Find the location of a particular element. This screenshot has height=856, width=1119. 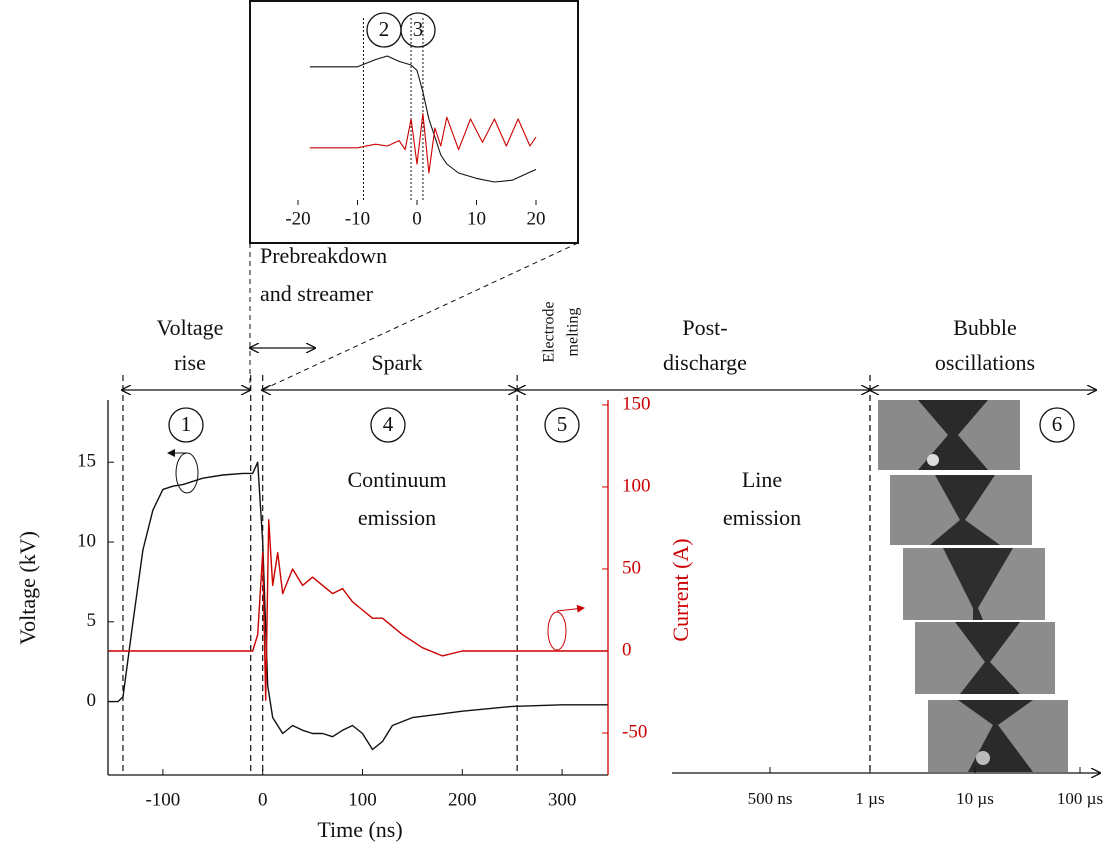

annotation: and streamer is located at coordinates (317, 293).